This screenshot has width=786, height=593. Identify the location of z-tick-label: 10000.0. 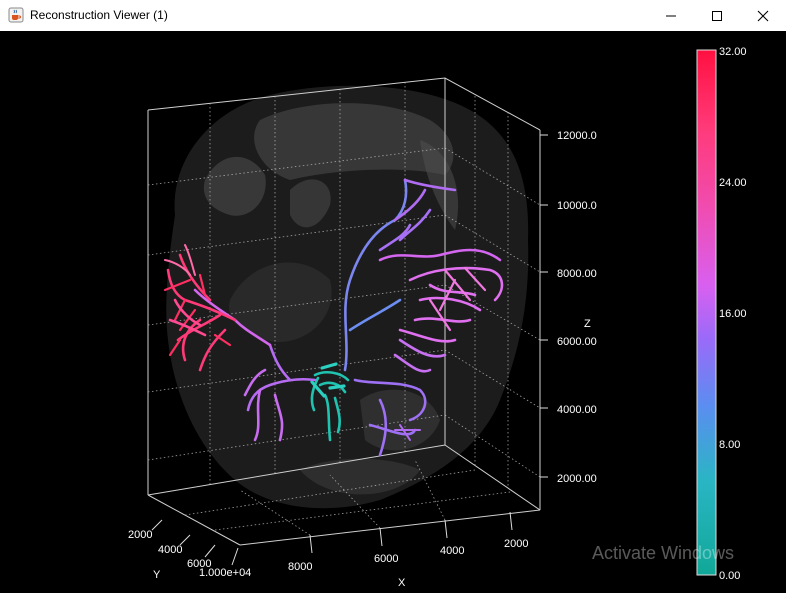
(577, 206).